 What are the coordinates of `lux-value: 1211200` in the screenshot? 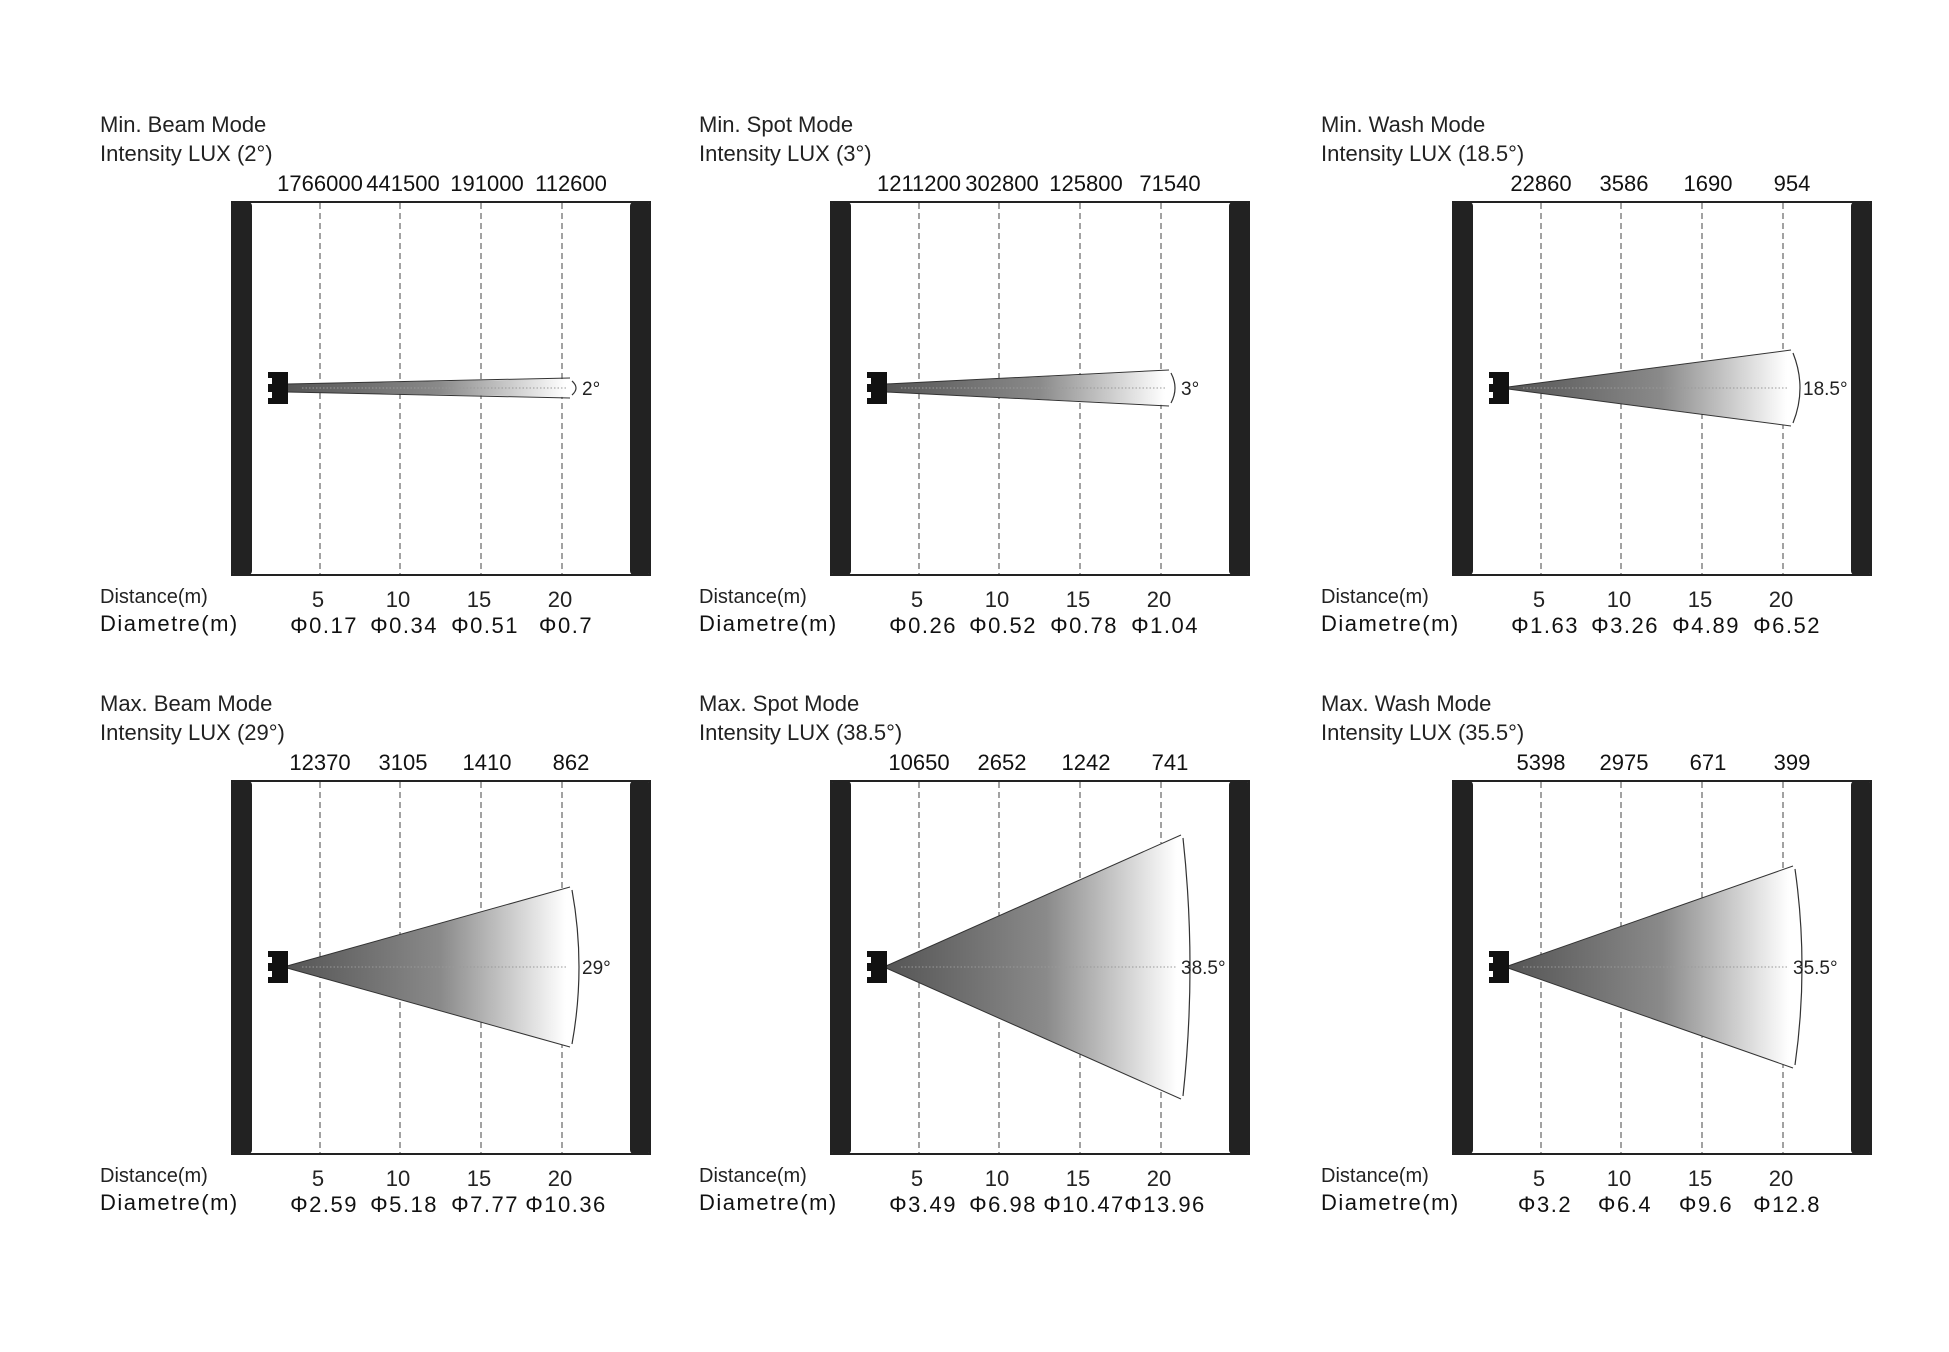 It's located at (919, 183).